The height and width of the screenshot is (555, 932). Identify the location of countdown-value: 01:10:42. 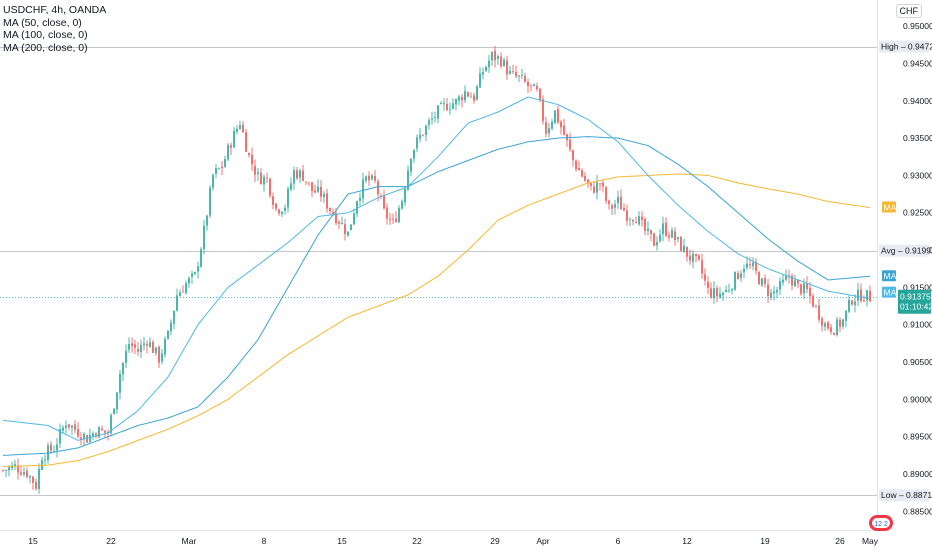
(916, 307).